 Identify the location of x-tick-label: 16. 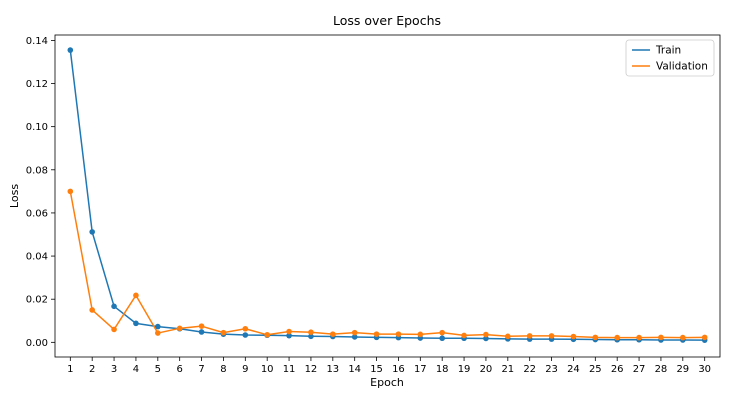
(398, 369).